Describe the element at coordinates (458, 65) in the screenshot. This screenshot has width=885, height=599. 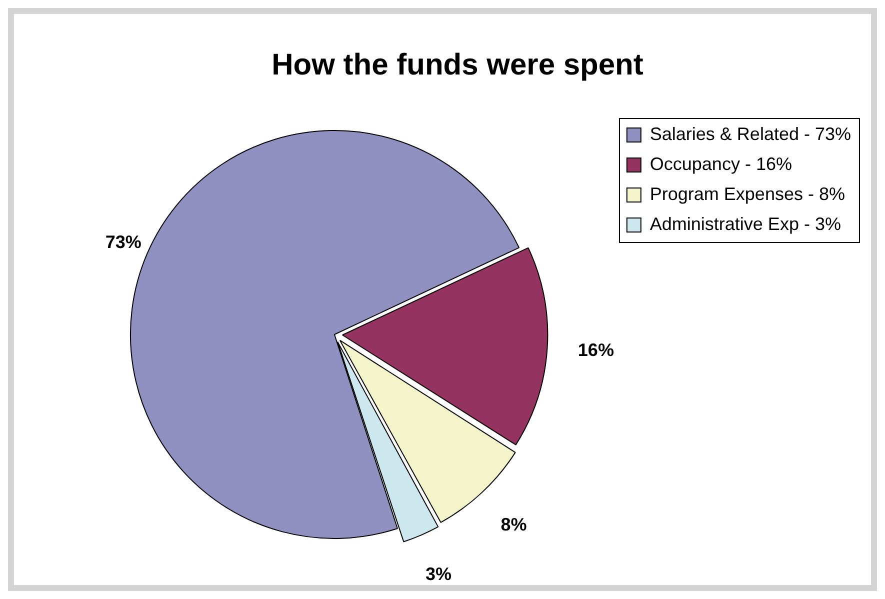
I see `chart-title: How the funds were spent` at that location.